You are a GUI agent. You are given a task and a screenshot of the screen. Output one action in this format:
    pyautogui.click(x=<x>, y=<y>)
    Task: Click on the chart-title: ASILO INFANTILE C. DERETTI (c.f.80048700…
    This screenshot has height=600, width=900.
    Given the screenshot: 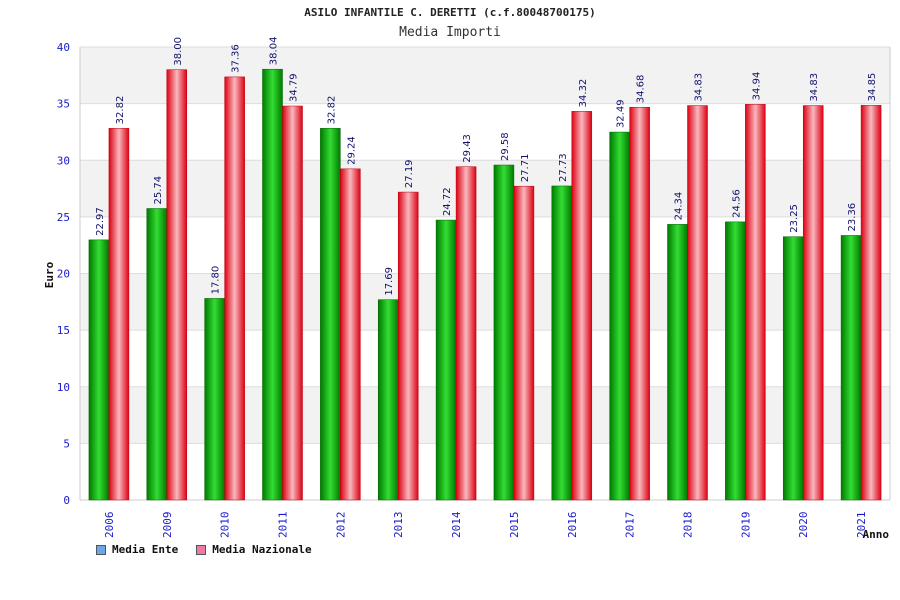 What is the action you would take?
    pyautogui.click(x=450, y=12)
    